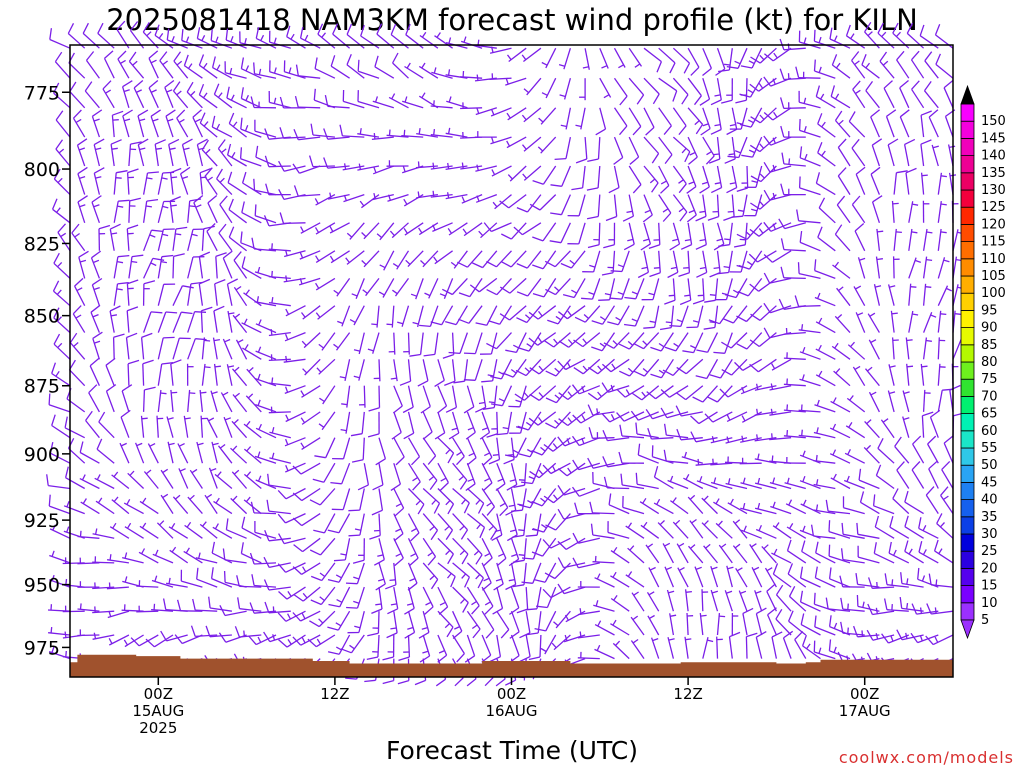 This screenshot has width=1024, height=768. Describe the element at coordinates (989, 586) in the screenshot. I see `colorbar-label: 15` at that location.